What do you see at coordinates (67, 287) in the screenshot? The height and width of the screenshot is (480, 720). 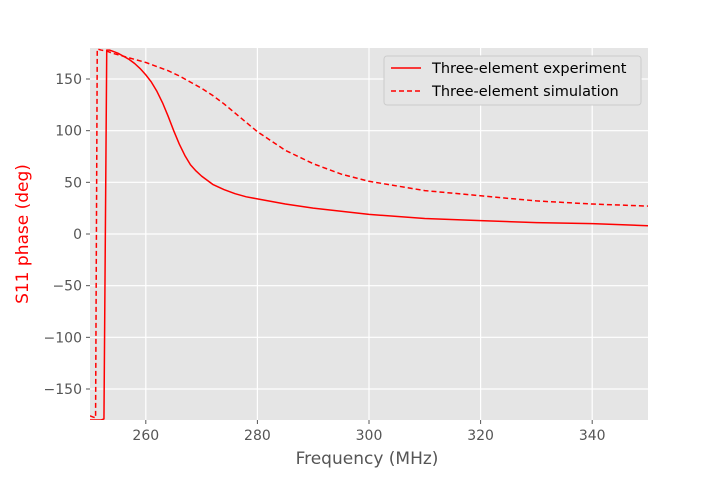 I see `y-tick-label: −50` at bounding box center [67, 287].